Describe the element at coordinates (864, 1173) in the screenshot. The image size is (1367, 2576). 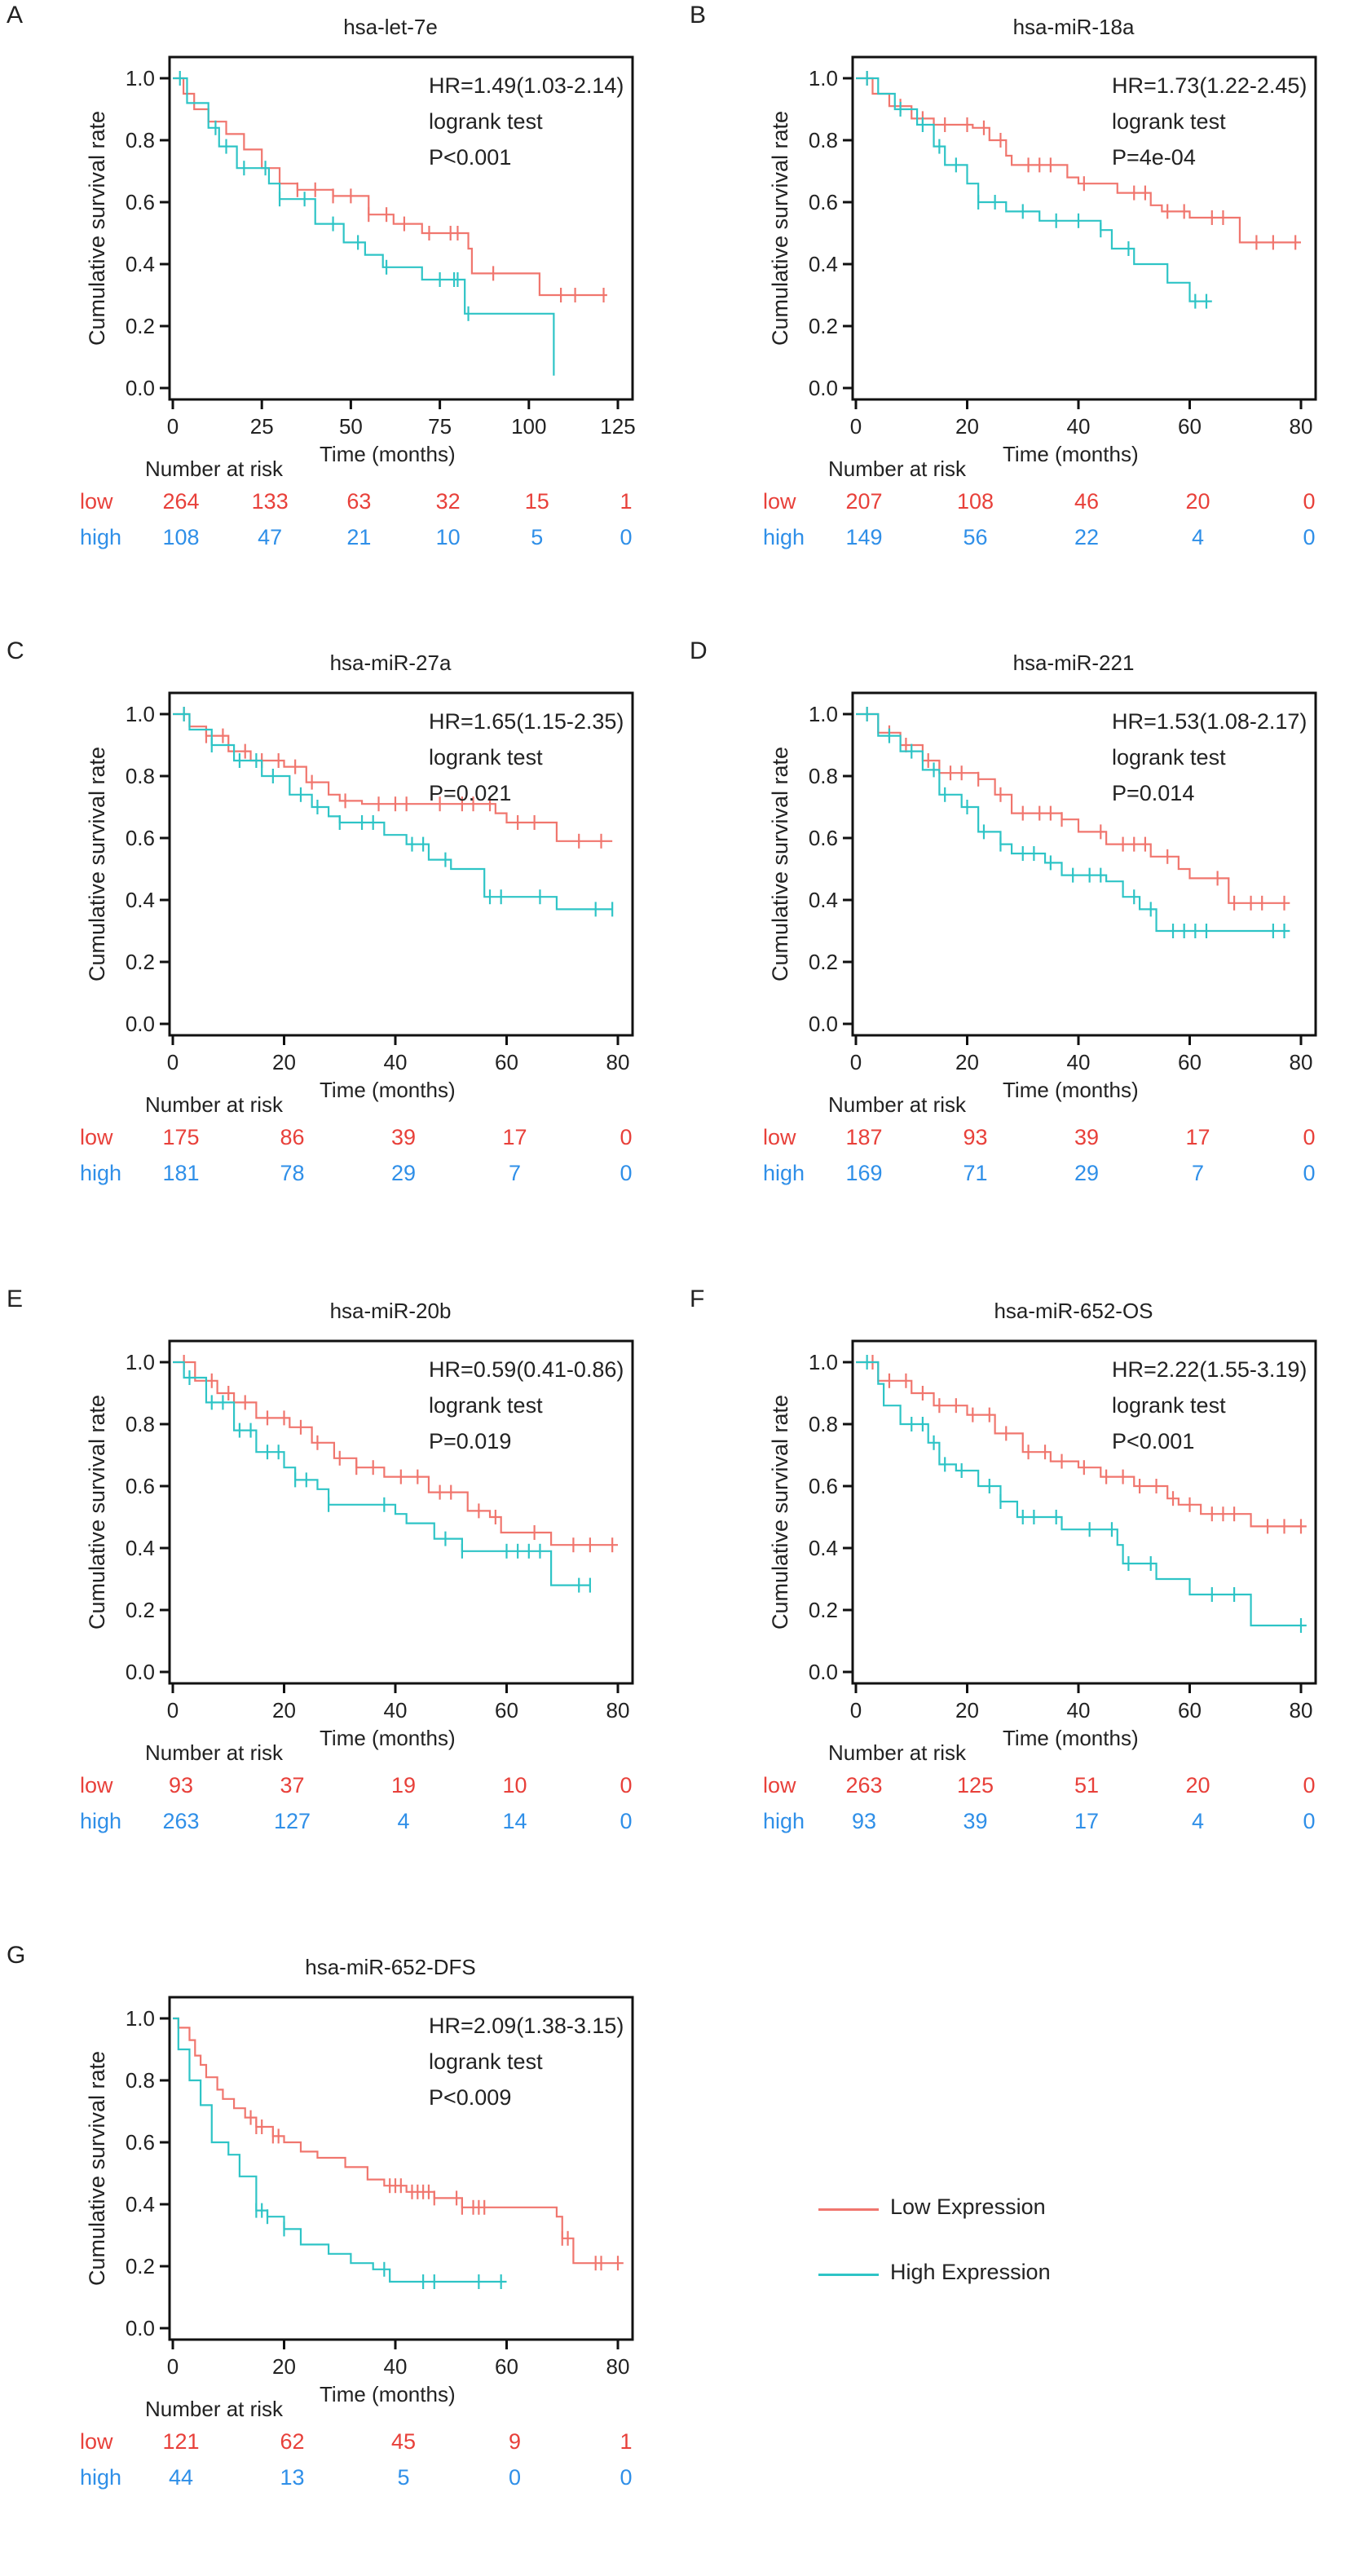
I see `risk-cell: 169` at that location.